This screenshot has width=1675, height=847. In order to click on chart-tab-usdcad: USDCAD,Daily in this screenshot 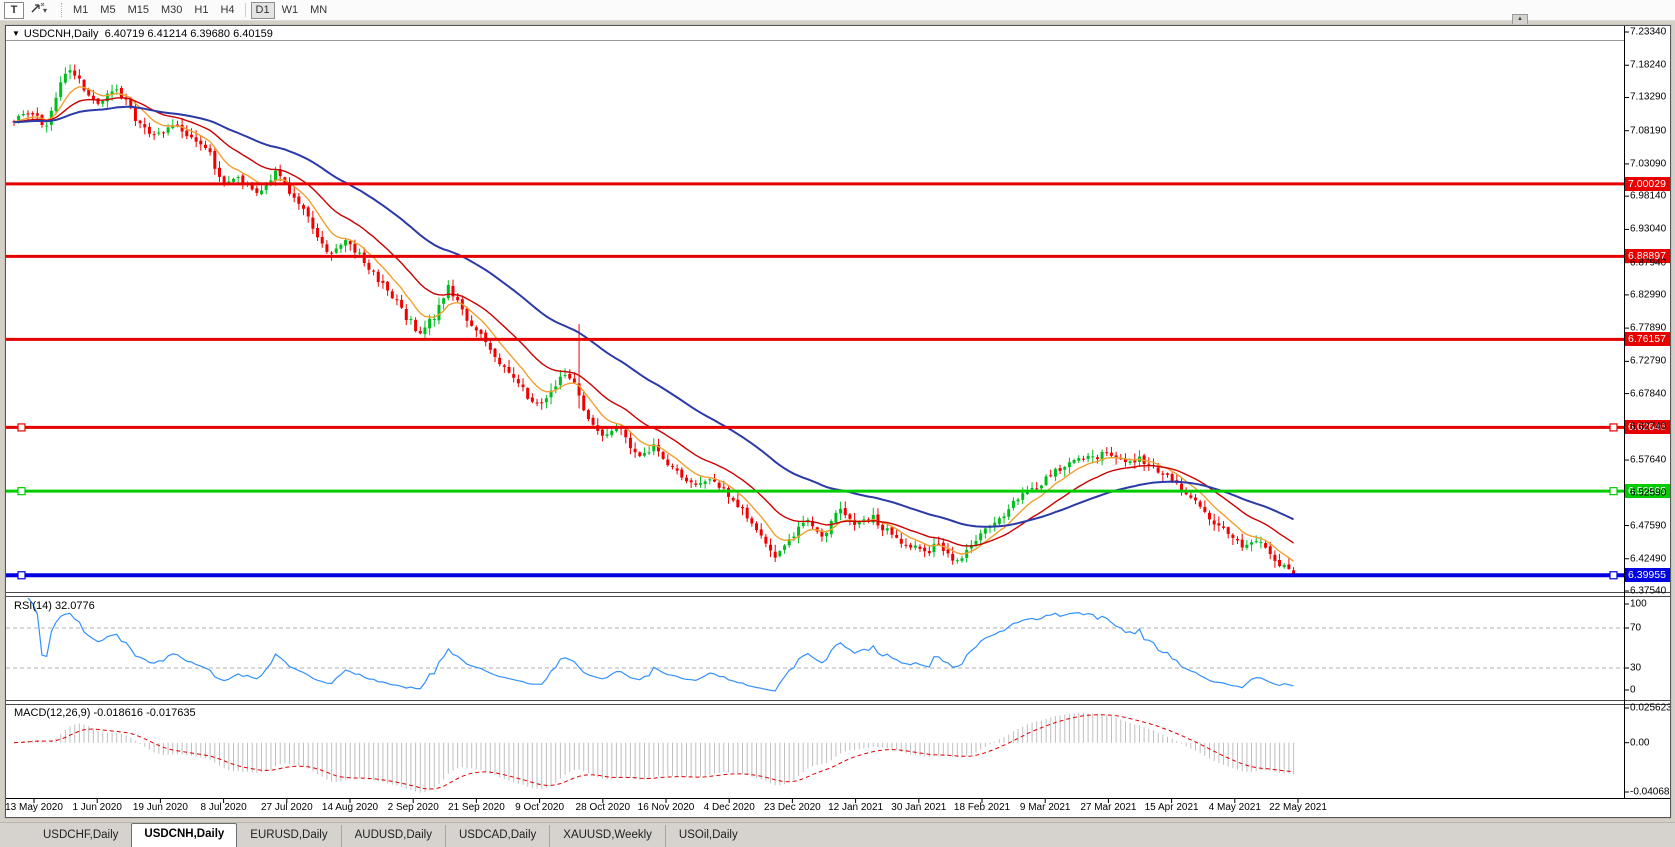, I will do `click(496, 836)`.